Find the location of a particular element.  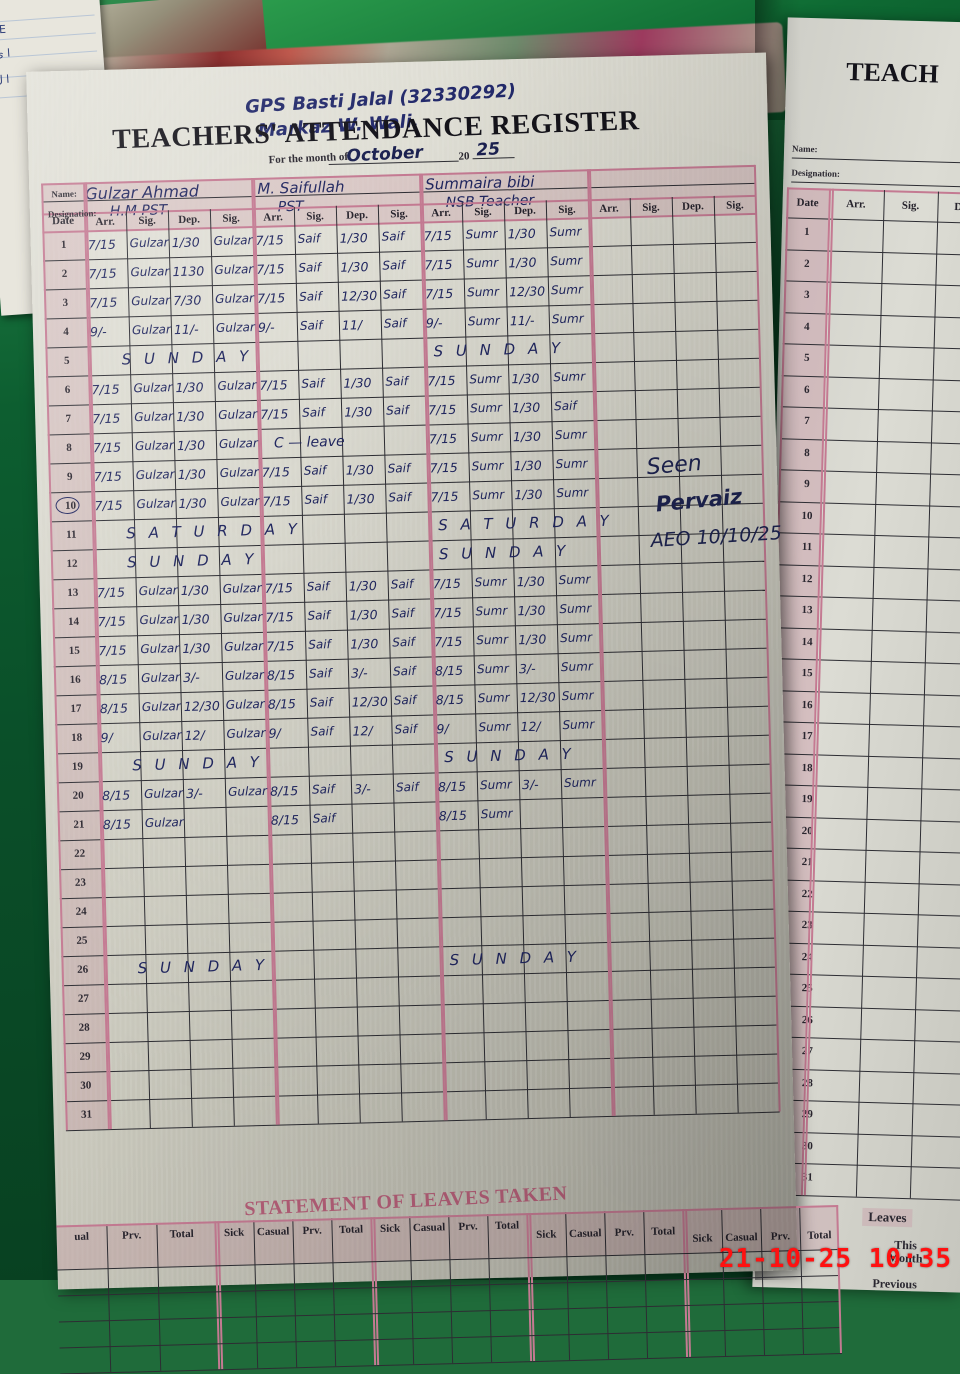

leaves-header-g1-Casual: Casual is located at coordinates (273, 1232).